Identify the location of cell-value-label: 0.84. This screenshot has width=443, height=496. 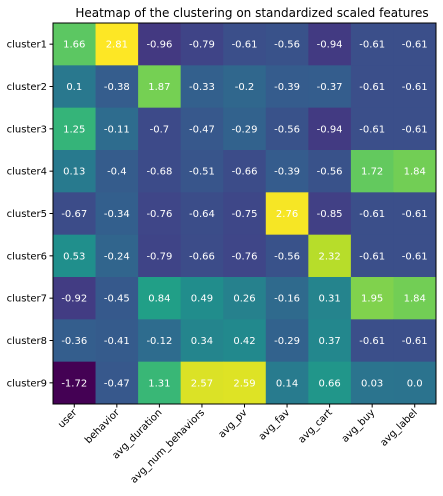
(159, 299).